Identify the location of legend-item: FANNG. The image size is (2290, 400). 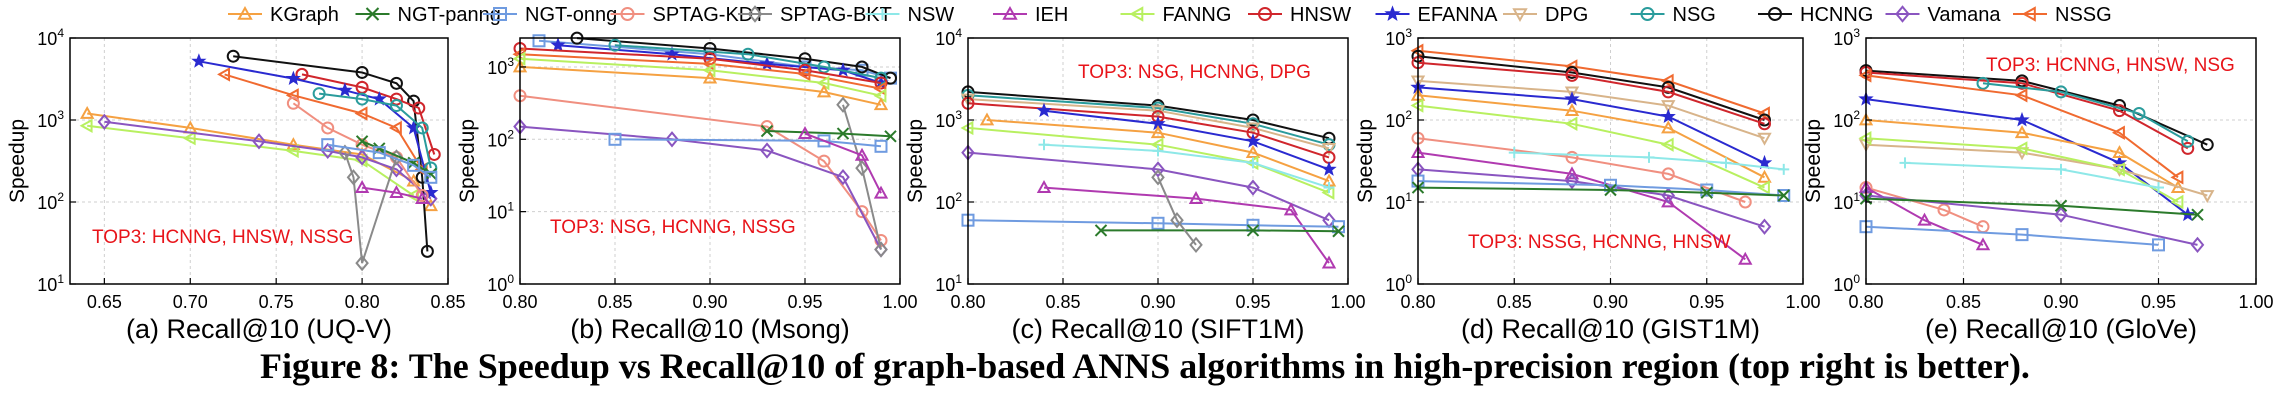
(1175, 15).